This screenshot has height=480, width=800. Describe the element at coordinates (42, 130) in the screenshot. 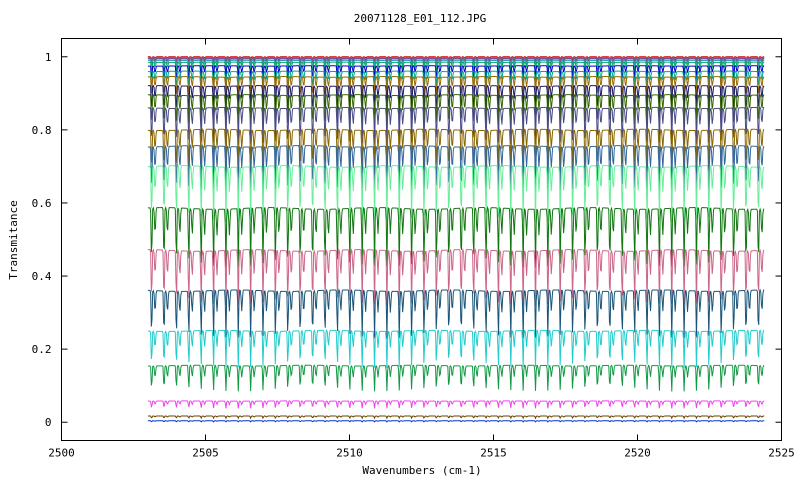

I see `y-tick-label: 0.8` at that location.